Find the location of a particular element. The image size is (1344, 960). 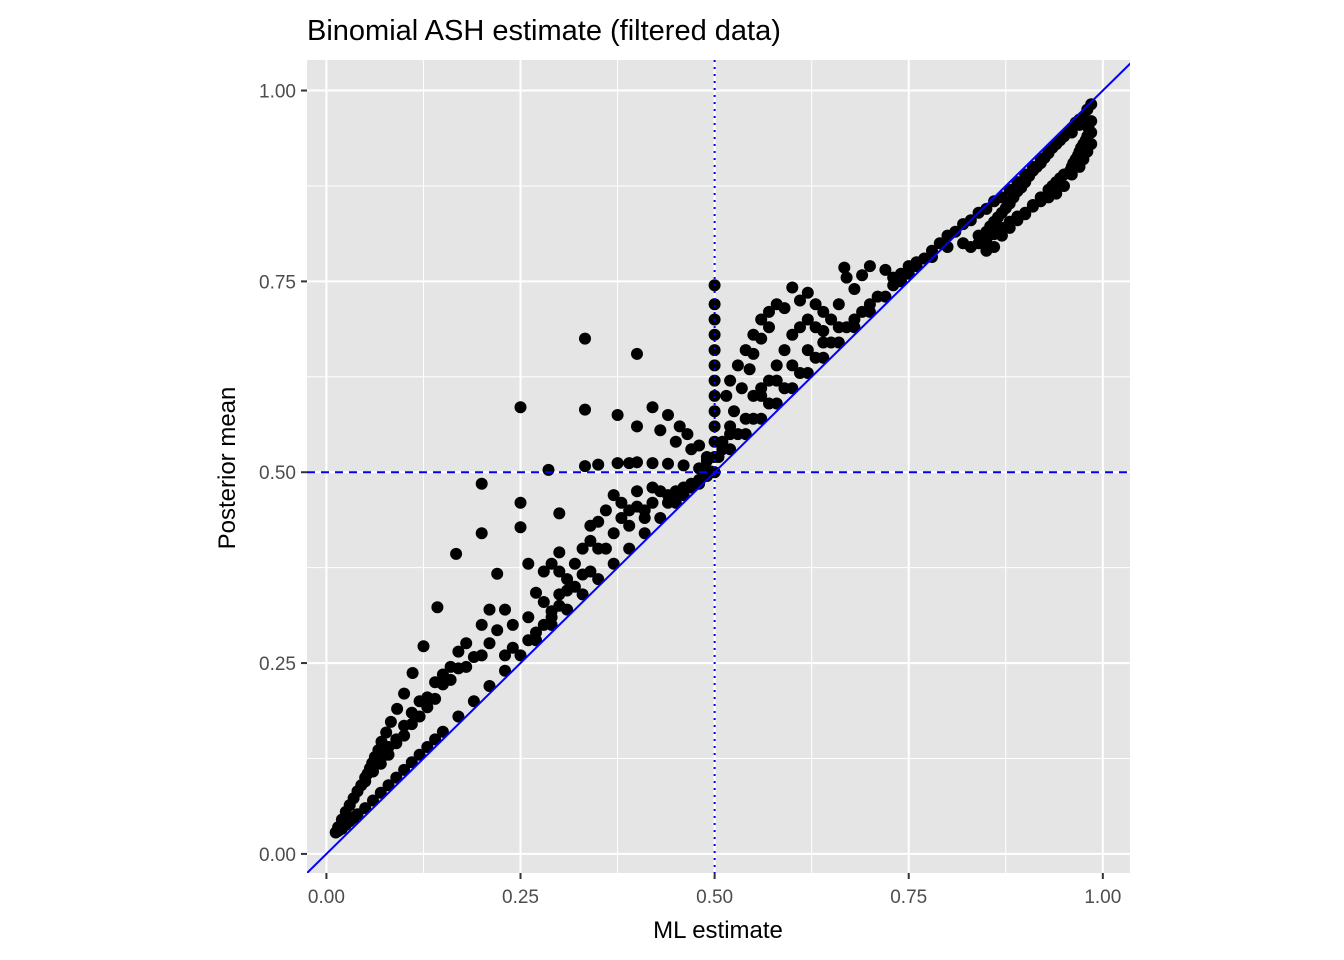

x-tick-label: 0.75 is located at coordinates (908, 897).